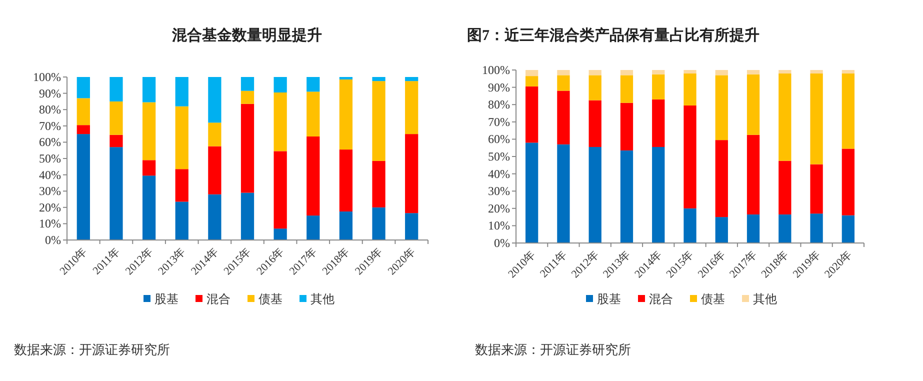 The height and width of the screenshot is (381, 923). Describe the element at coordinates (613, 35) in the screenshot. I see `chart-title: 图7：近三年混合类产品保有量占比有所提升` at that location.